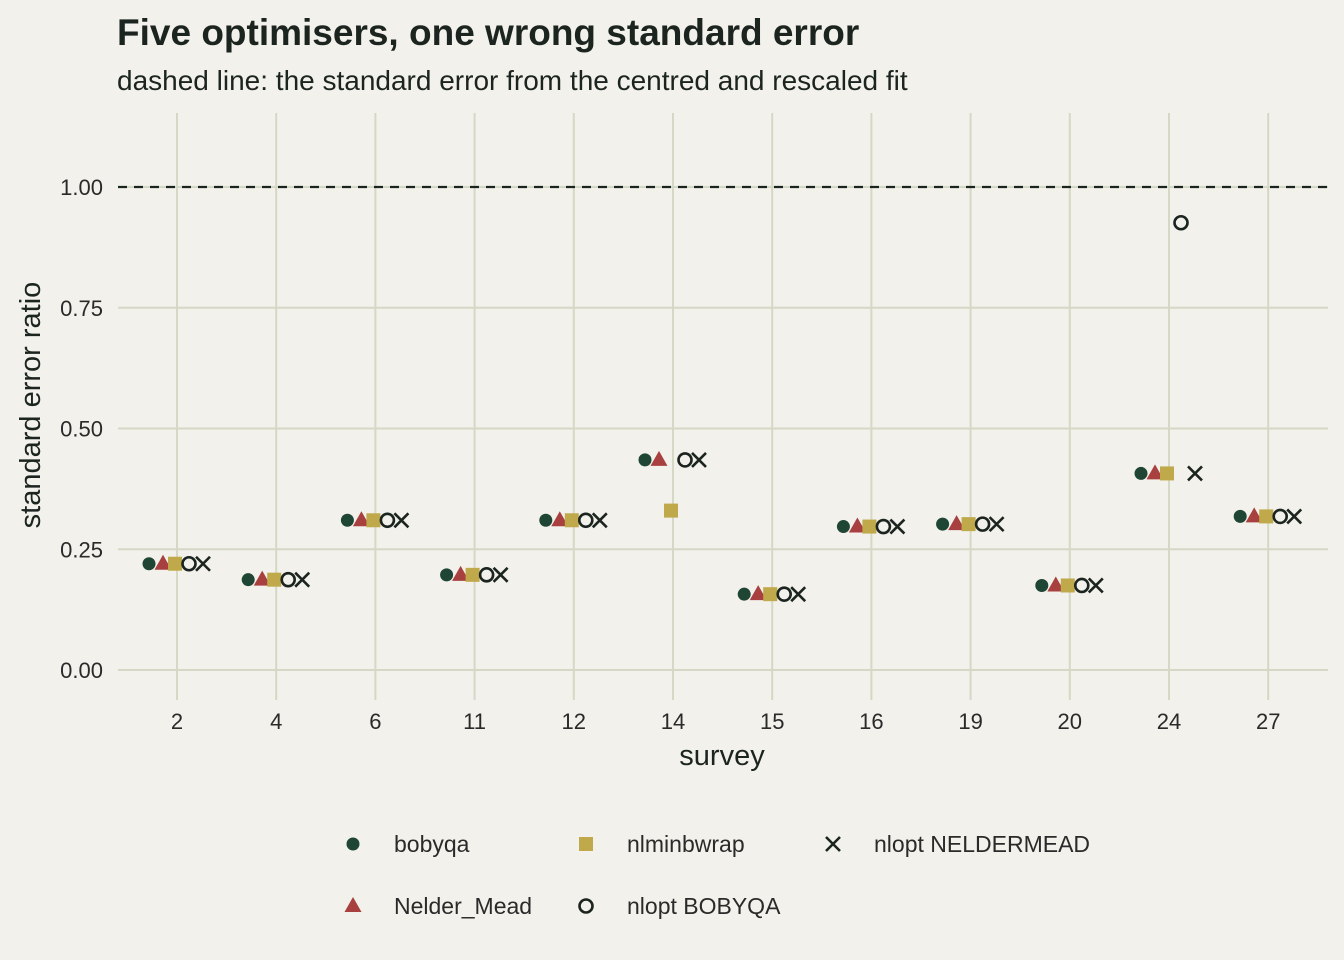 This screenshot has width=1344, height=960. Describe the element at coordinates (81, 308) in the screenshot. I see `y-tick-label: 0.75` at that location.